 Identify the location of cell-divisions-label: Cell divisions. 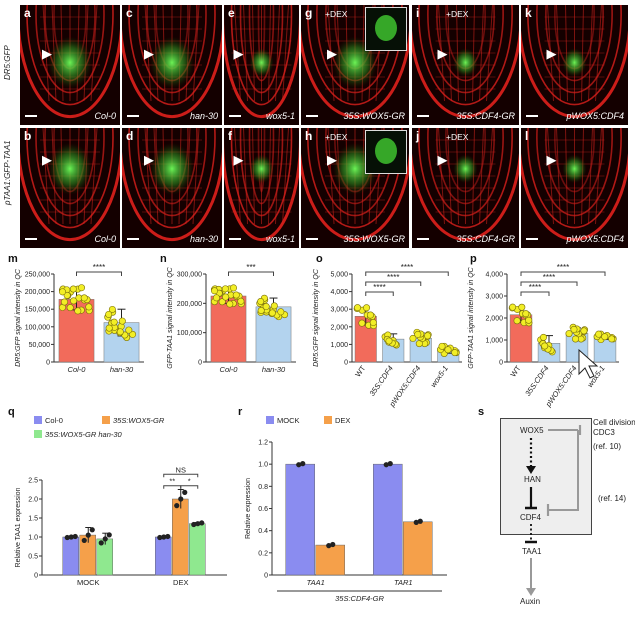
(614, 422).